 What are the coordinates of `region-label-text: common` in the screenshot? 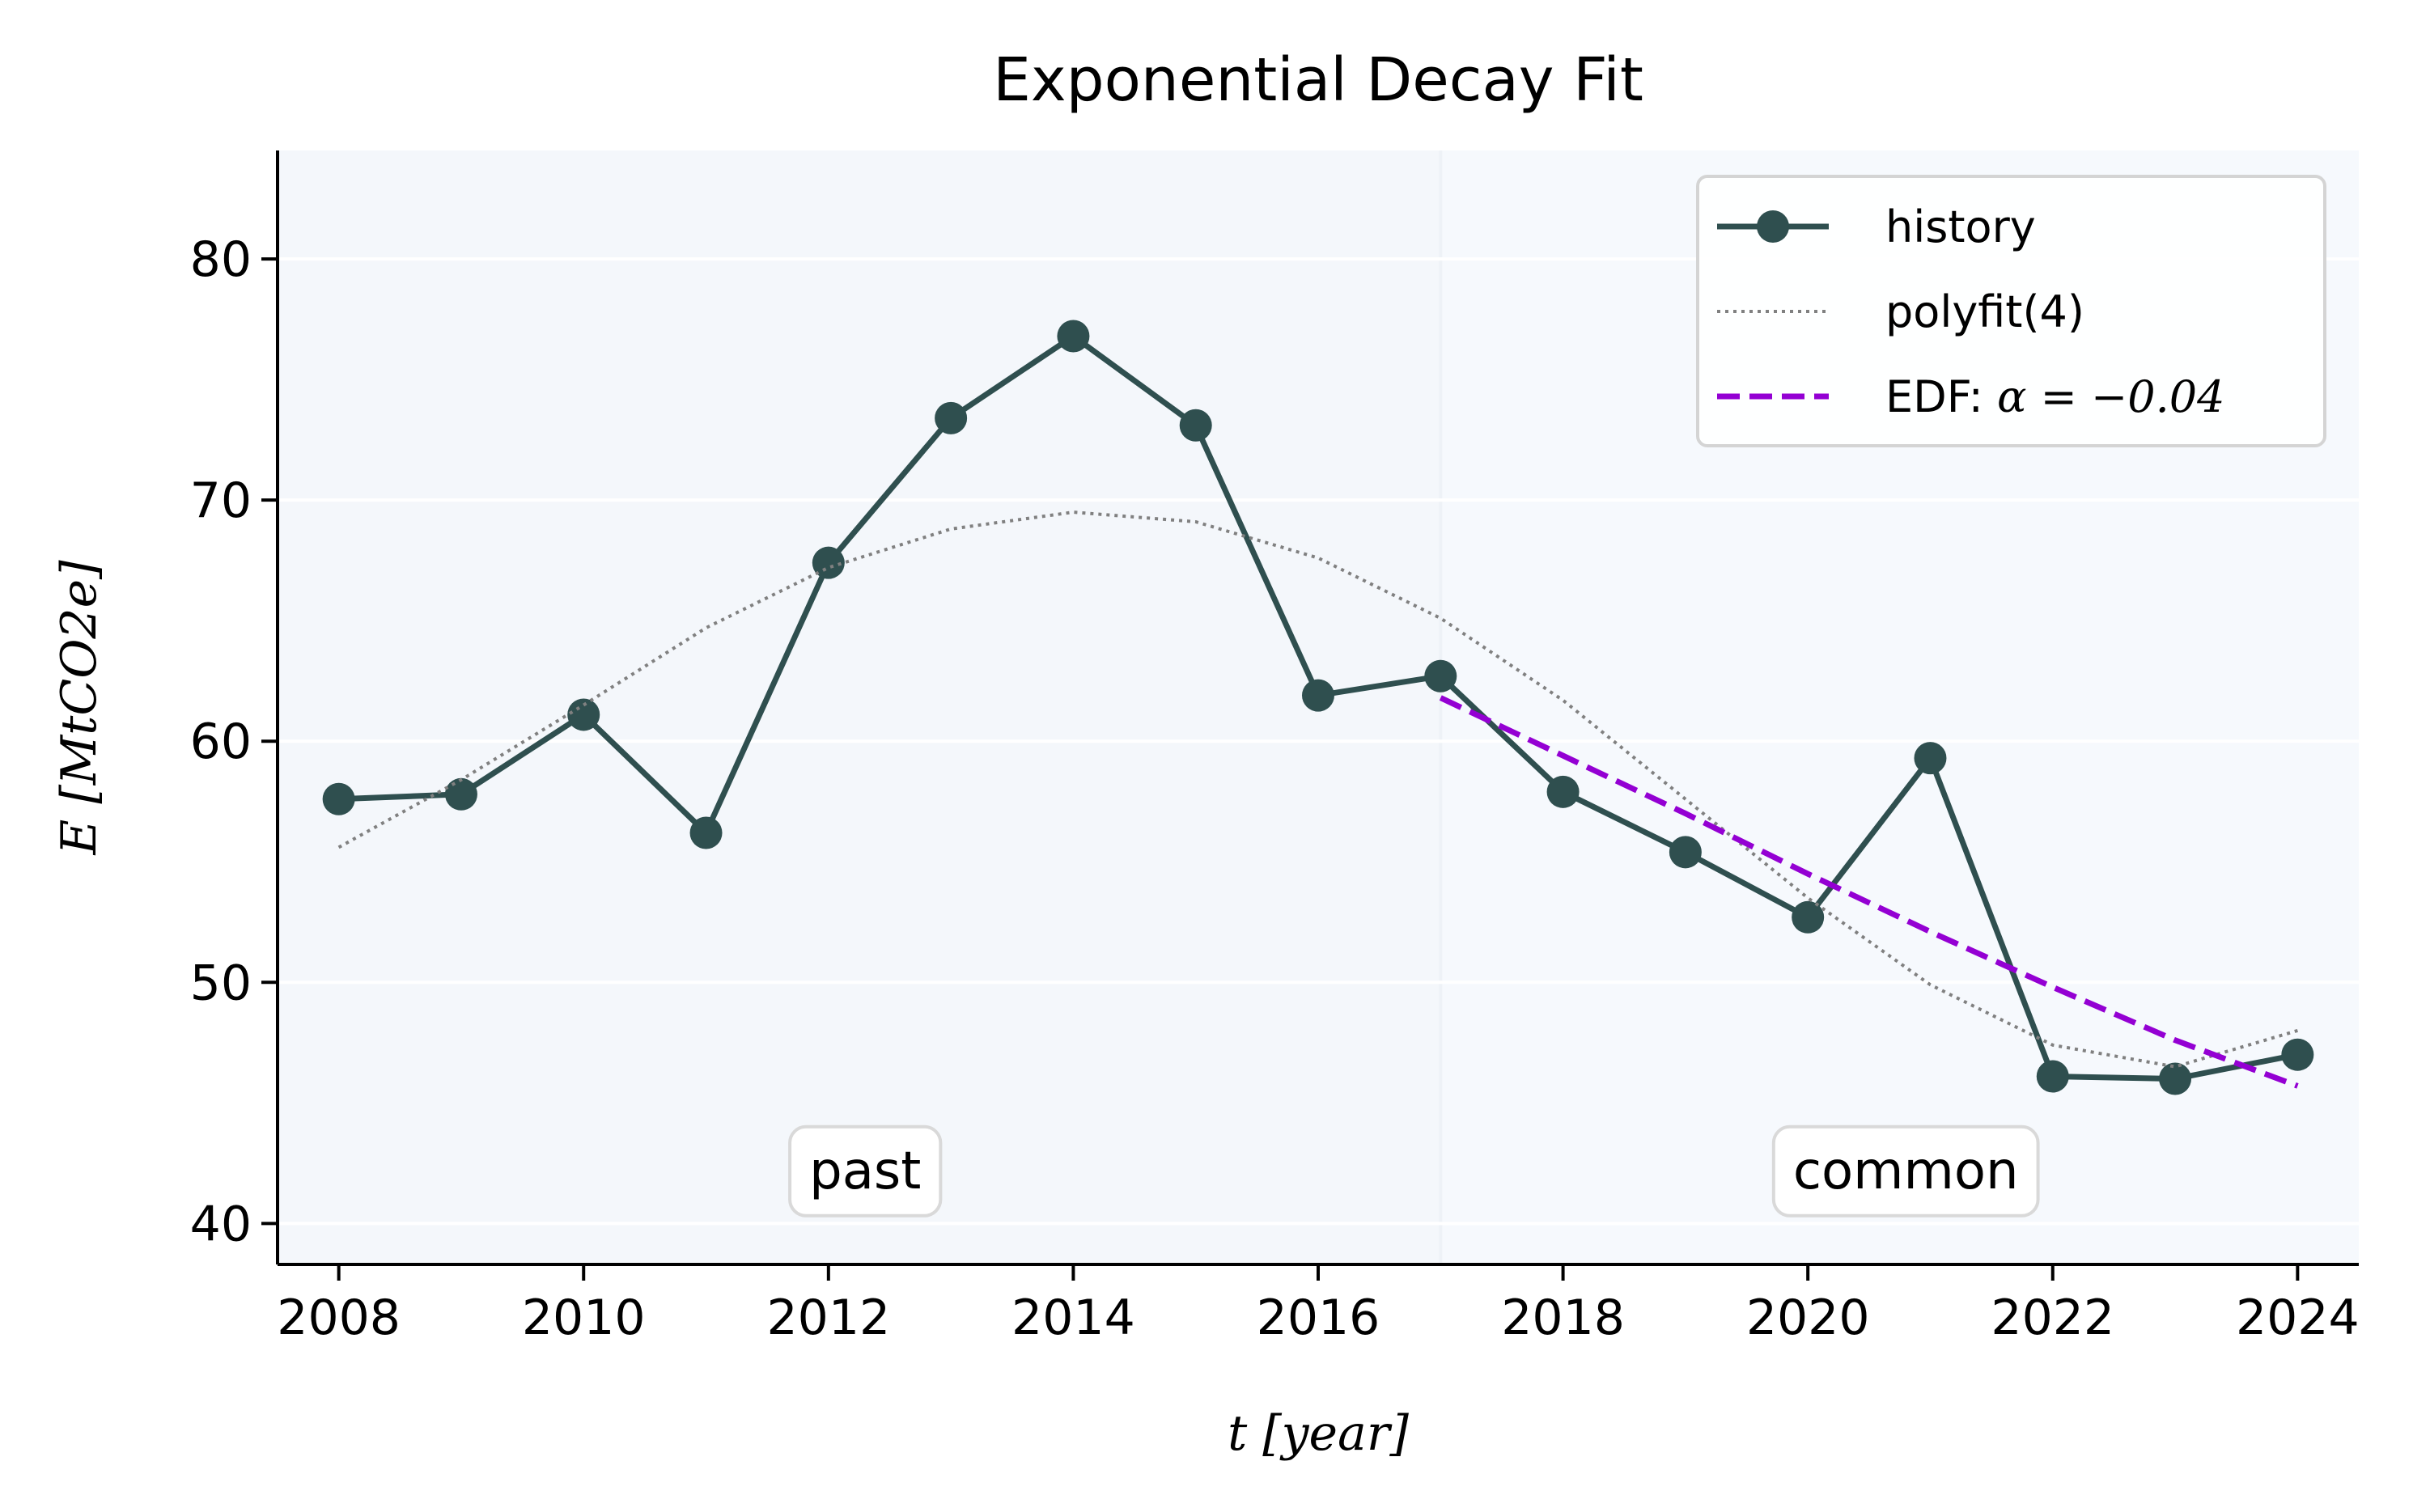 It's located at (1906, 1171).